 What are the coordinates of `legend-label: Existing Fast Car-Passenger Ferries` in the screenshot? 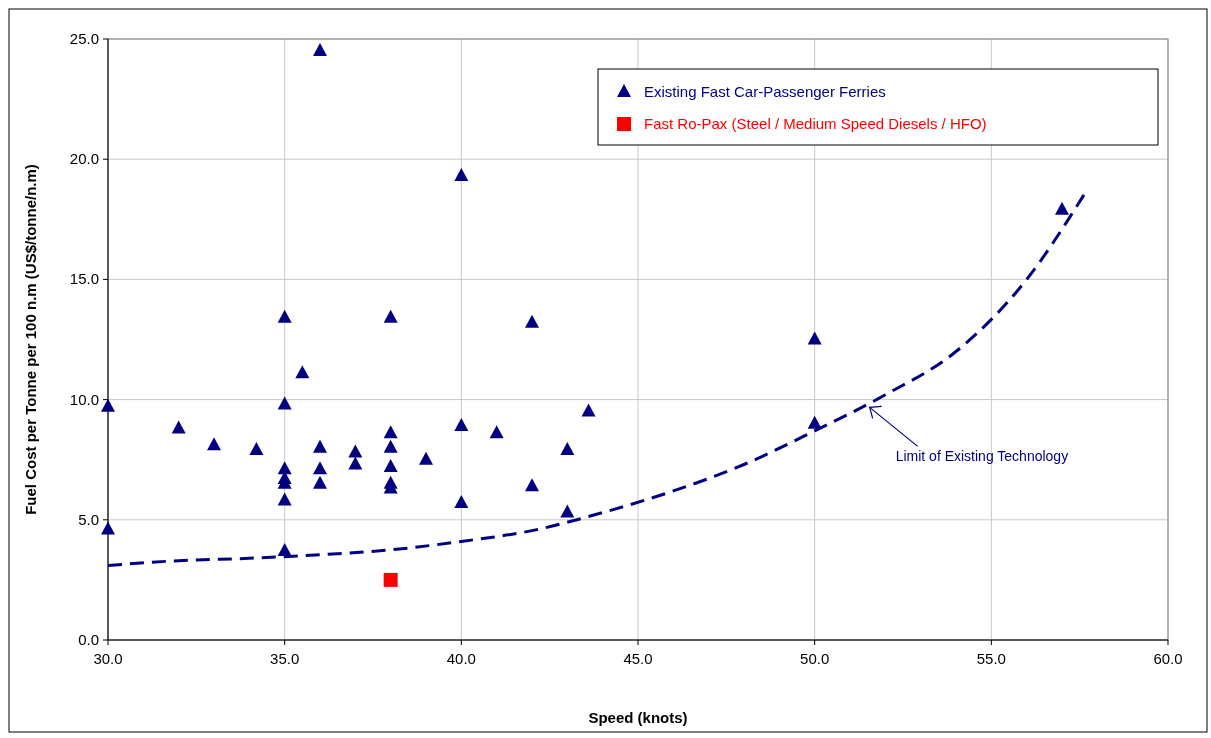 It's located at (765, 91).